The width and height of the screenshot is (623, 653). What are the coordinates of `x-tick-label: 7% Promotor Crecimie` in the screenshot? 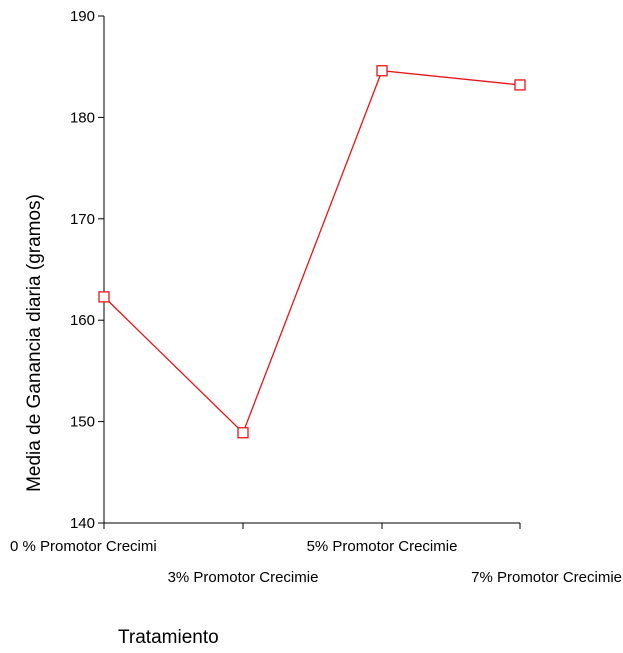 It's located at (546, 577).